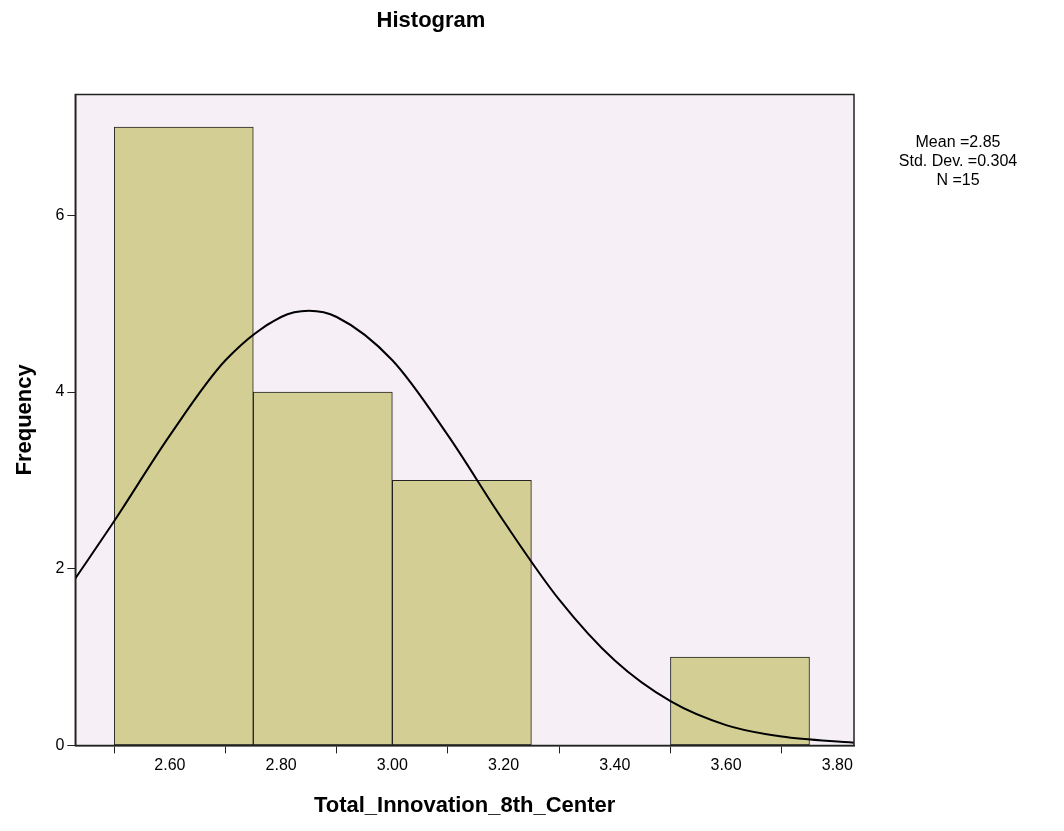  What do you see at coordinates (958, 142) in the screenshot?
I see `text: Mean =2.85` at bounding box center [958, 142].